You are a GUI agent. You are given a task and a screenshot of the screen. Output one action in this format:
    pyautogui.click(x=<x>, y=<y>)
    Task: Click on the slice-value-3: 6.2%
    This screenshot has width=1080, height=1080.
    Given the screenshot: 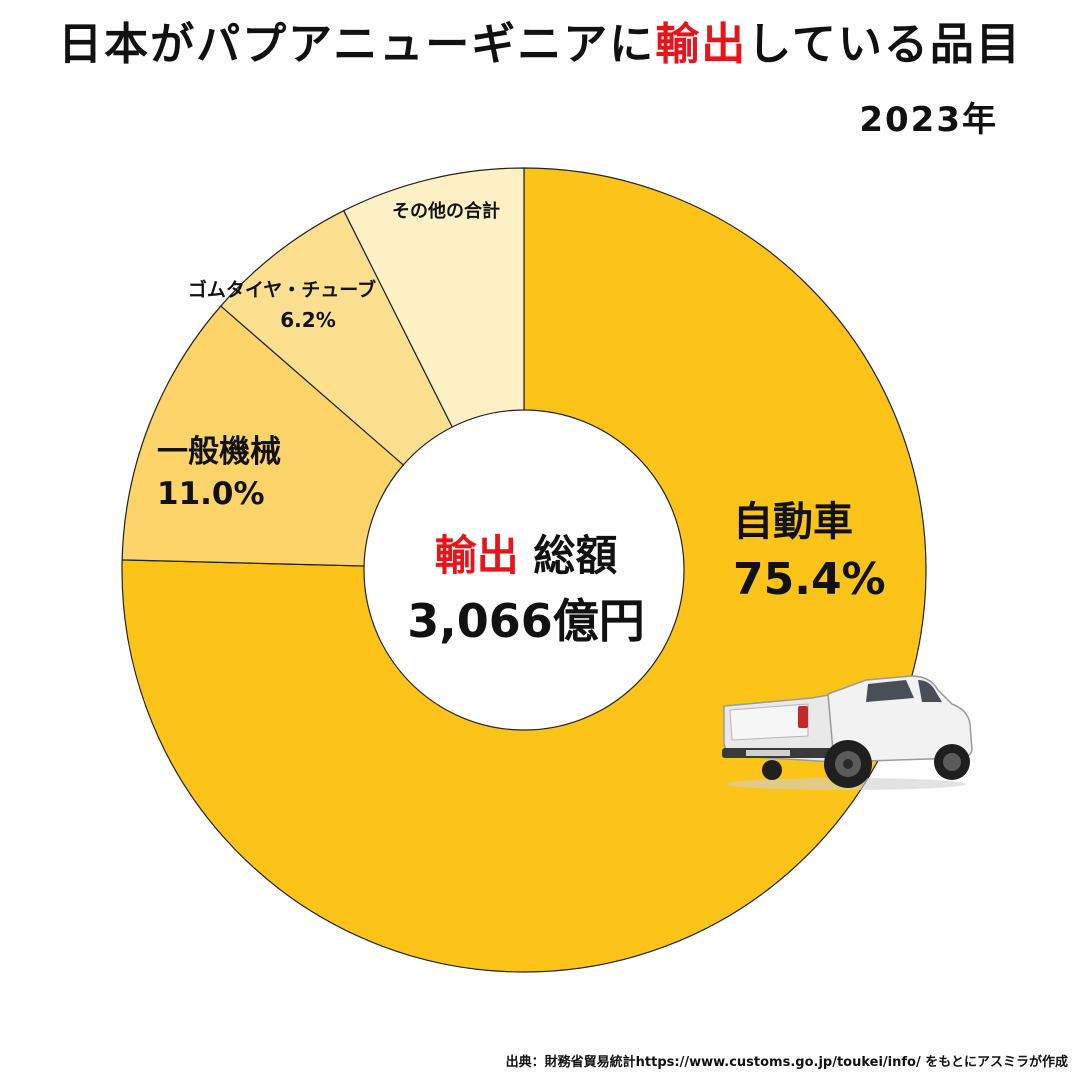 What is the action you would take?
    pyautogui.click(x=307, y=320)
    